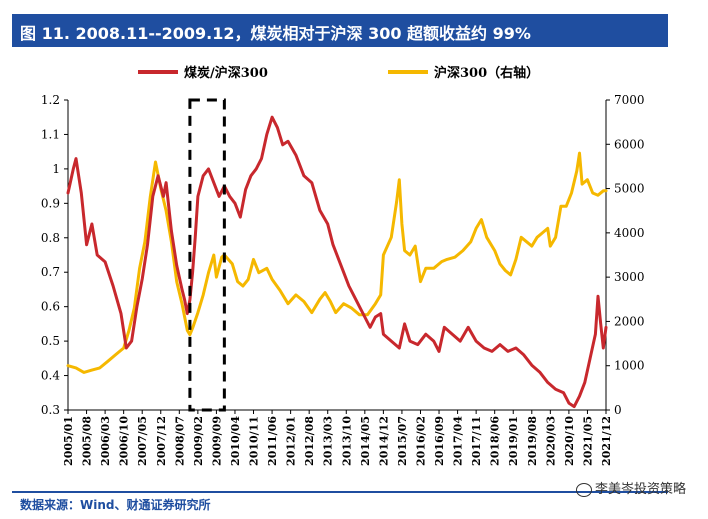  What do you see at coordinates (309, 441) in the screenshot?
I see `x-tick-label: 2012/08` at bounding box center [309, 441].